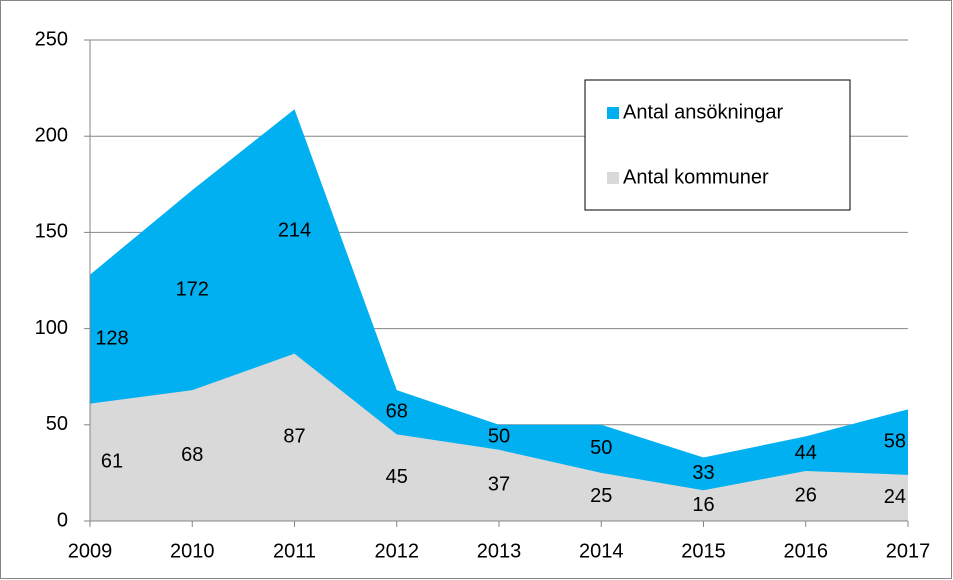  Describe the element at coordinates (806, 453) in the screenshot. I see `data-label: 44` at that location.